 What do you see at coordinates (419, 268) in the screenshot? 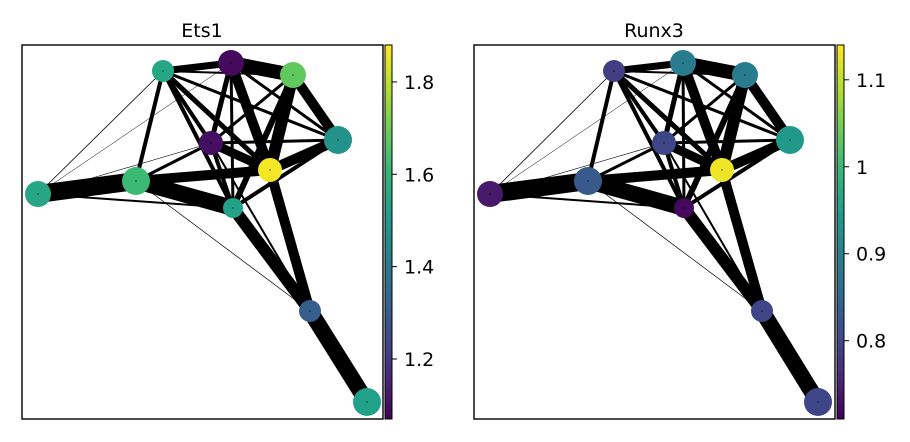
I see `colorbar-tick-label: 1.4` at bounding box center [419, 268].